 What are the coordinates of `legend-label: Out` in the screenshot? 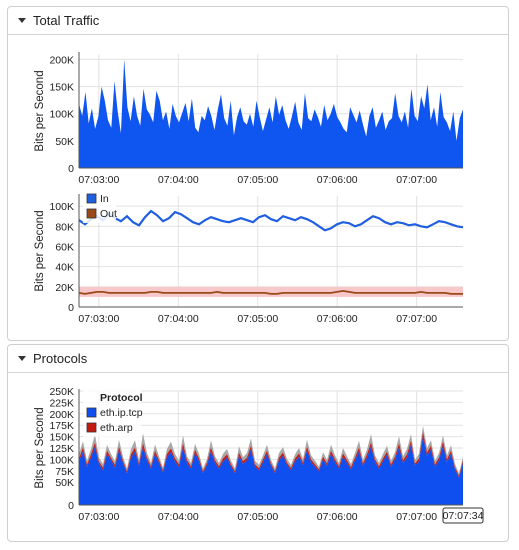 It's located at (108, 214).